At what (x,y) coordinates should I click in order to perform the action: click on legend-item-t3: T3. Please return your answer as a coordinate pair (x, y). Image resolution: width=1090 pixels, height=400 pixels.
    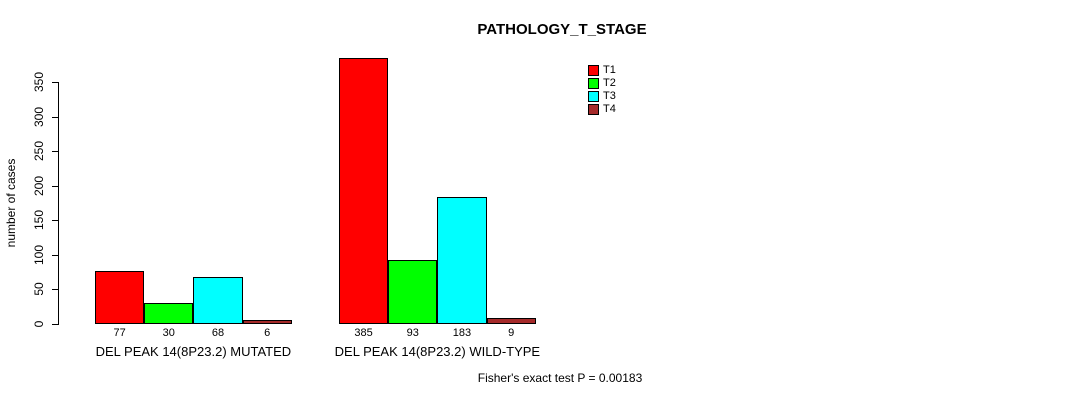
    Looking at the image, I should click on (602, 96).